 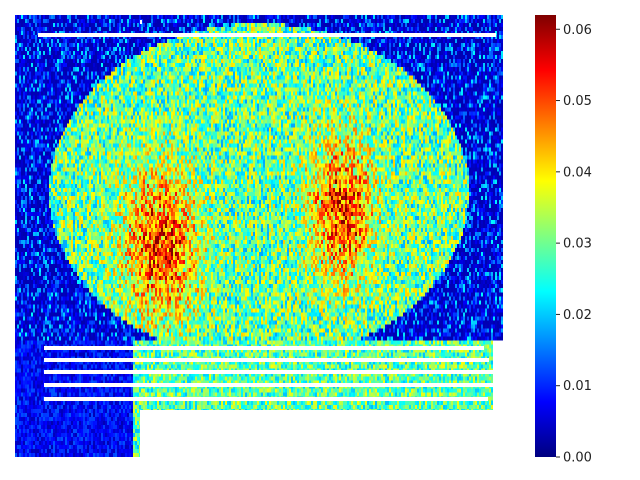 I want to click on colorbar-tick-label: 0.05, so click(x=577, y=101).